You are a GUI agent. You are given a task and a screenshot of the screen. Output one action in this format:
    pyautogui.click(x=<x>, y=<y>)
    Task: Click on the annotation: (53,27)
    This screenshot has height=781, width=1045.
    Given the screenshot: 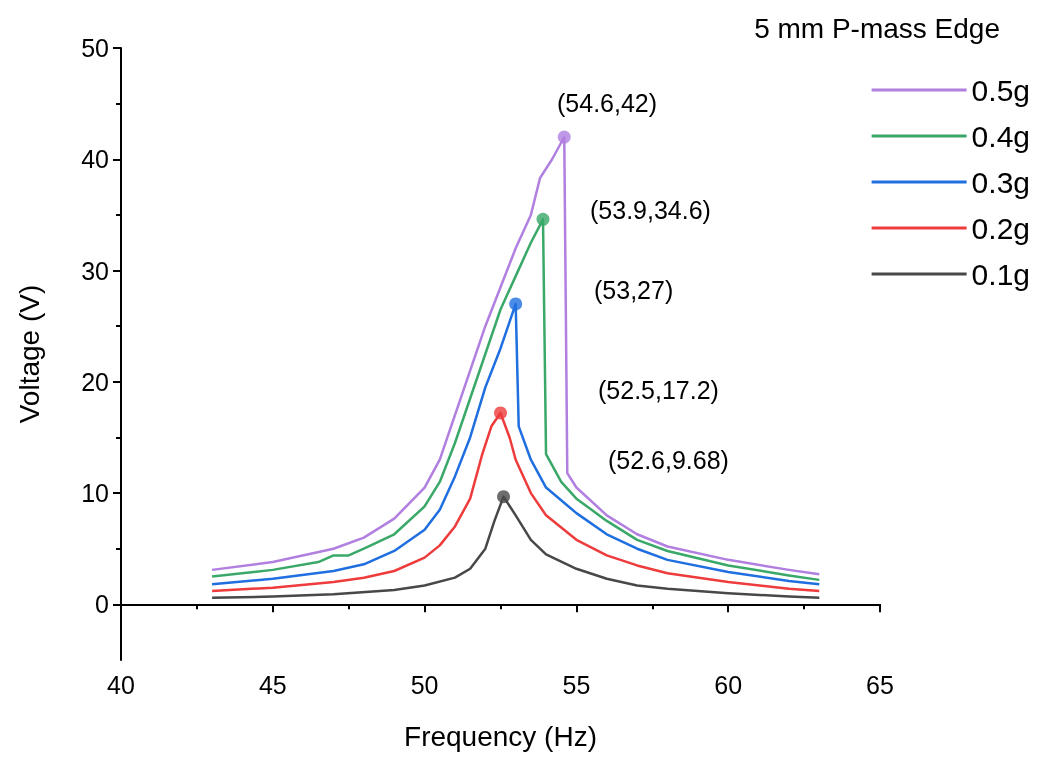 What is the action you would take?
    pyautogui.click(x=634, y=290)
    